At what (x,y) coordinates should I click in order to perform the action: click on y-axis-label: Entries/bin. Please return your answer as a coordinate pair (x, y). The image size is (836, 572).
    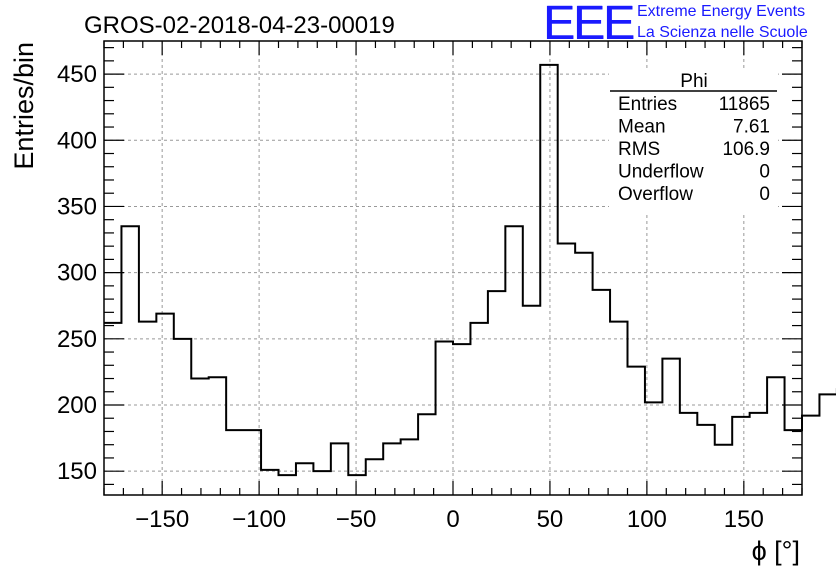
    Looking at the image, I should click on (24, 106).